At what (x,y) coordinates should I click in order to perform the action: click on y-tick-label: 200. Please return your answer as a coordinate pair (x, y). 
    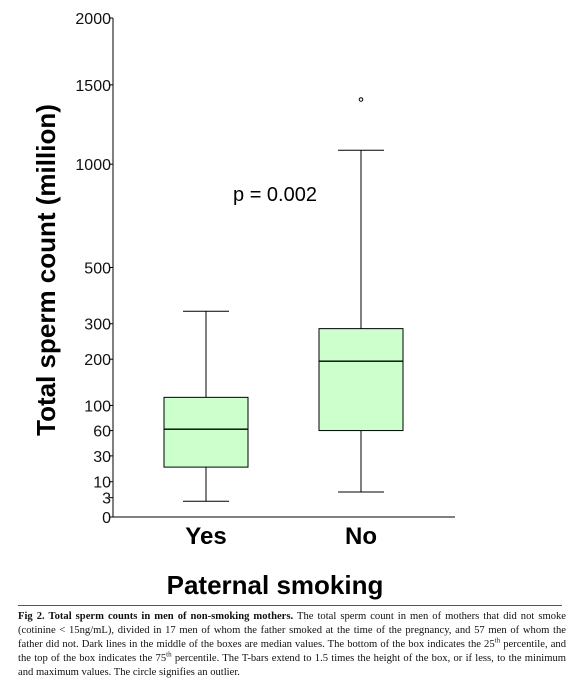
    Looking at the image, I should click on (97, 360).